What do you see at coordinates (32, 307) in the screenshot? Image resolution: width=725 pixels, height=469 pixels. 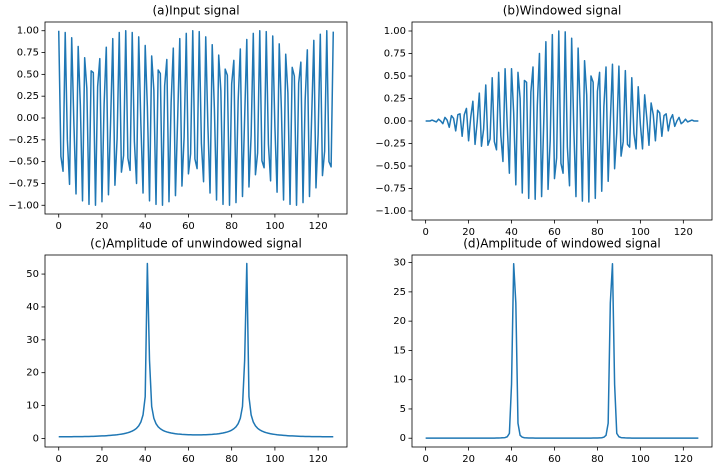 I see `y-tick-label: 40` at bounding box center [32, 307].